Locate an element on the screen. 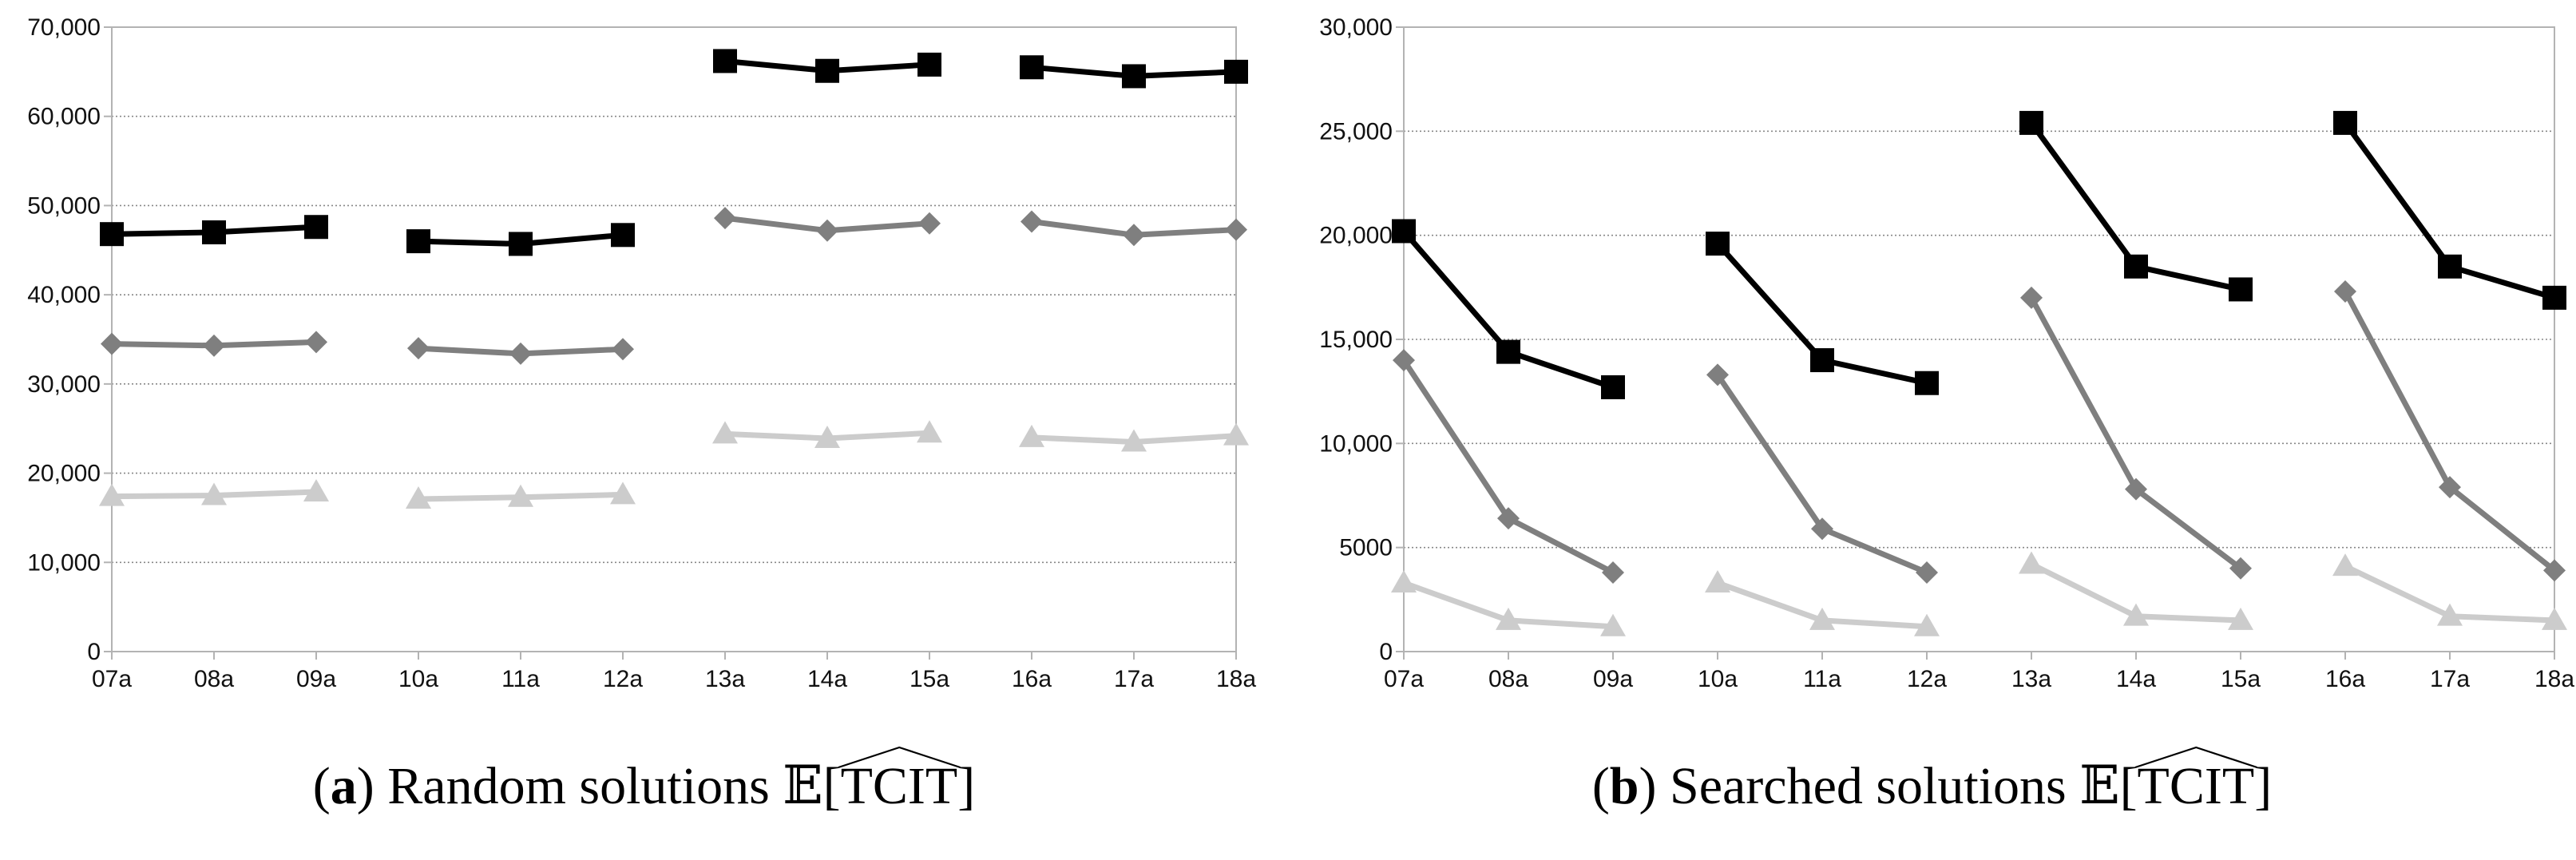  y-tick-label: 0 is located at coordinates (94, 652).